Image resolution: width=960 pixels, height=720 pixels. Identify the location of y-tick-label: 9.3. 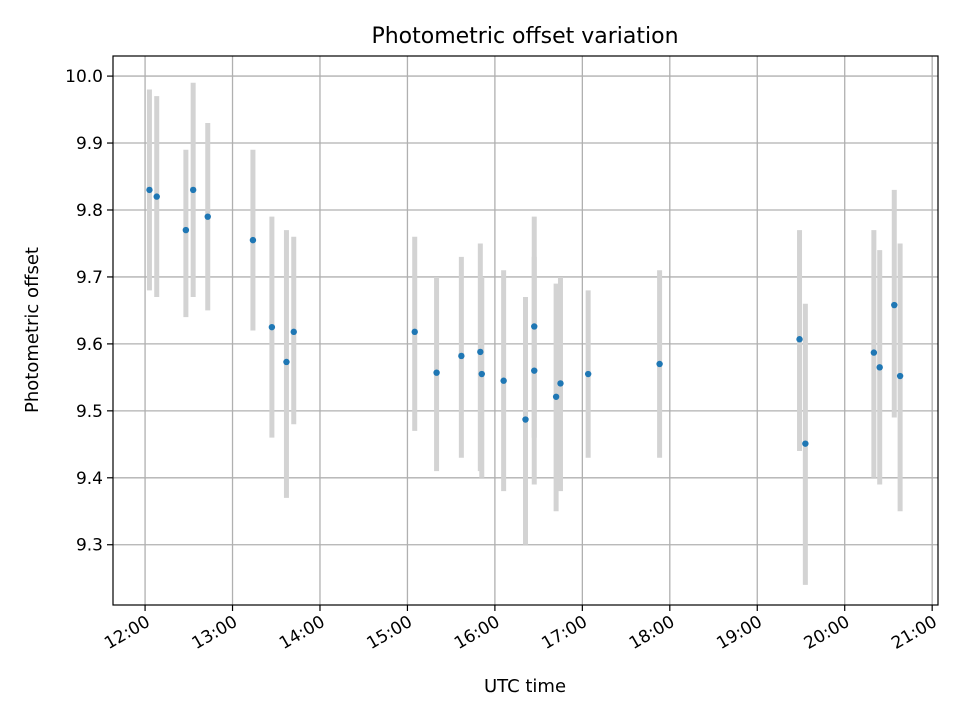
(89, 546).